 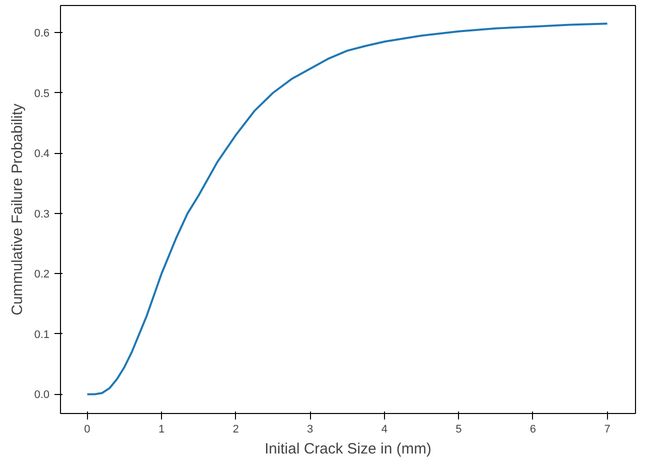 I want to click on x-tick-label: 6, so click(x=533, y=430).